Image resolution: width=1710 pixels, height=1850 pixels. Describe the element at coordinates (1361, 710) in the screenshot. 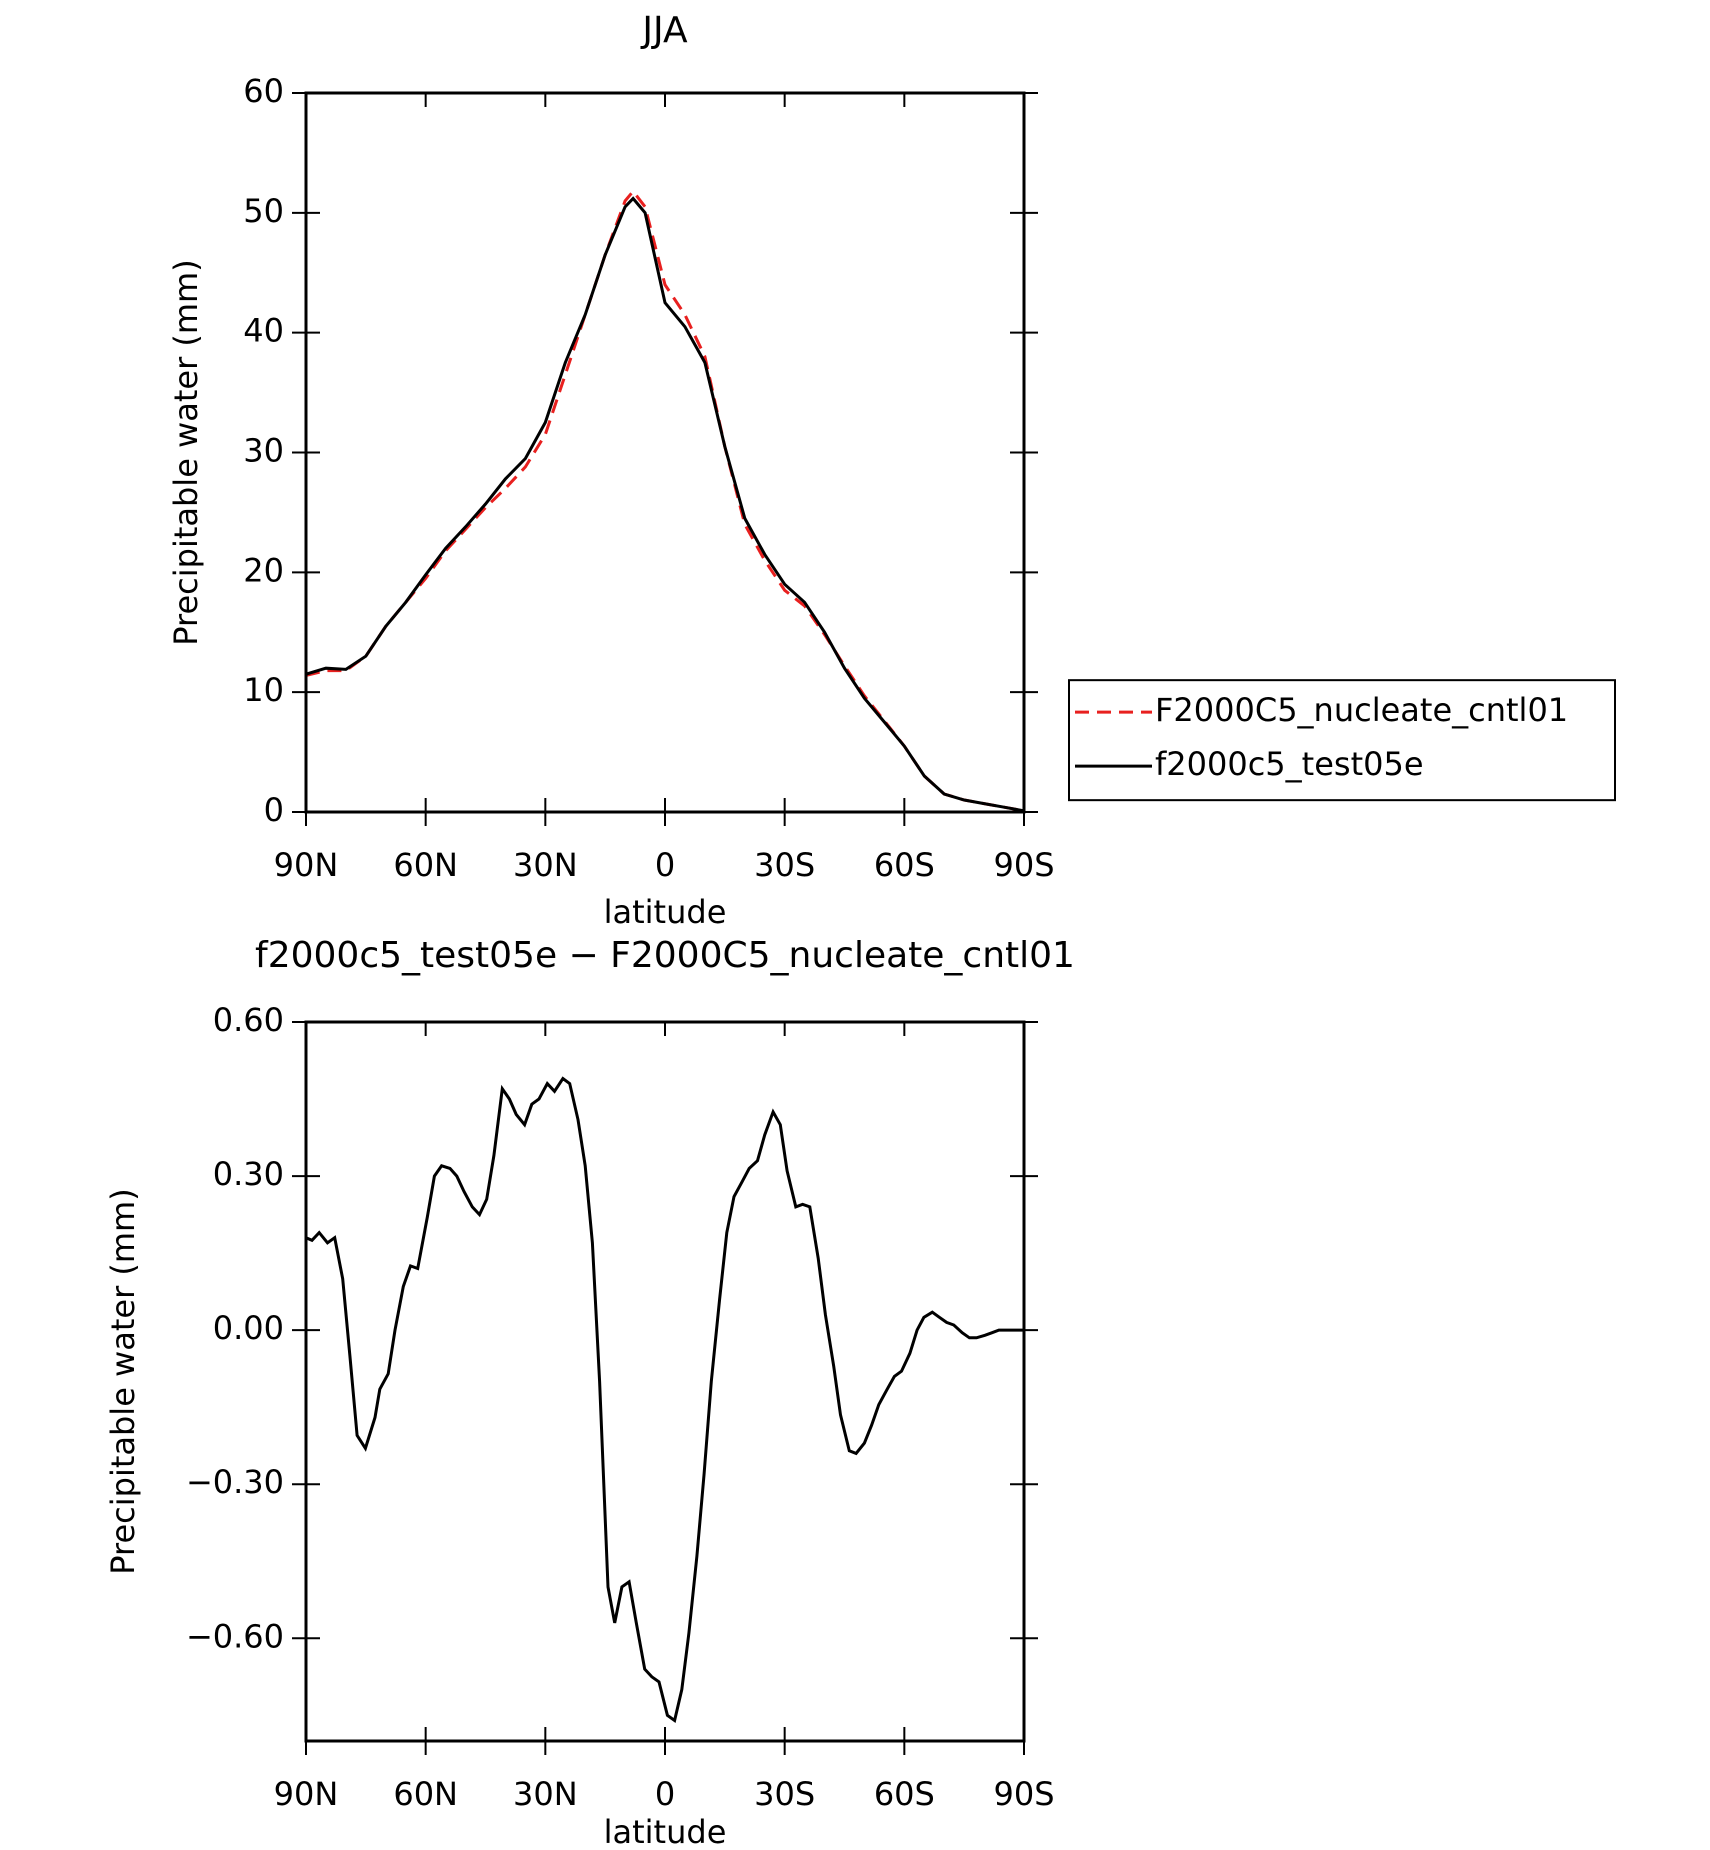

I see `legend-label: F2000C5_nucleate_cntl01` at that location.